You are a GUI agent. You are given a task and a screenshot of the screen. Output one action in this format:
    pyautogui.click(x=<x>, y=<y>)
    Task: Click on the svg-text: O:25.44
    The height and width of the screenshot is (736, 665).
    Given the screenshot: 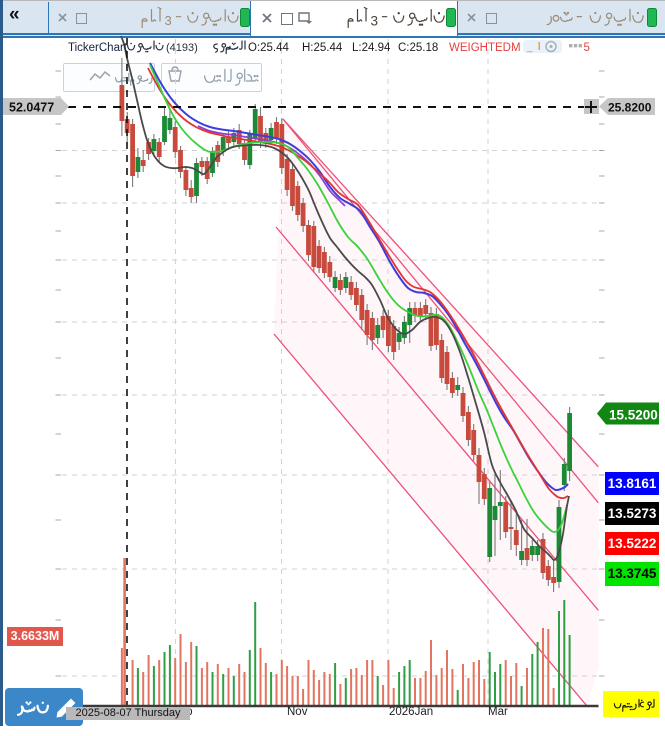 What is the action you would take?
    pyautogui.click(x=269, y=48)
    